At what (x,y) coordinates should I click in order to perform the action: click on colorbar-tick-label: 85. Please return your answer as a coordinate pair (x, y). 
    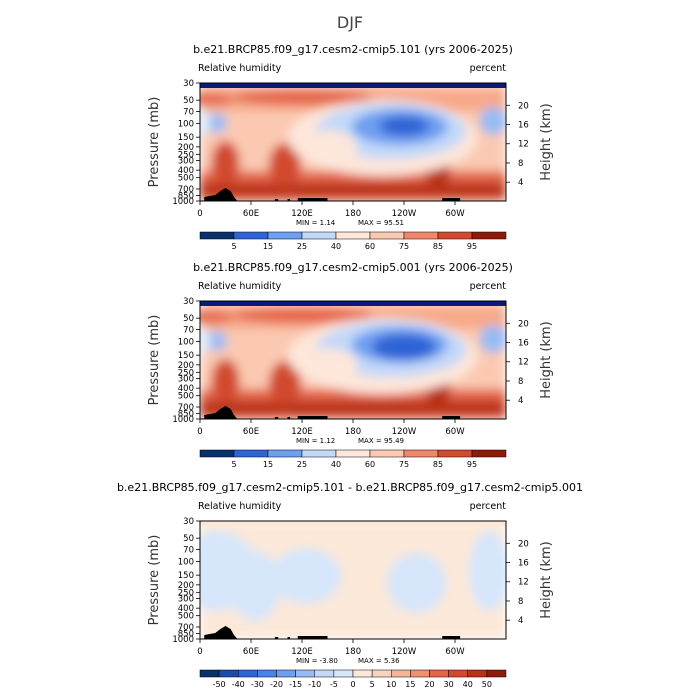
    Looking at the image, I should click on (438, 246).